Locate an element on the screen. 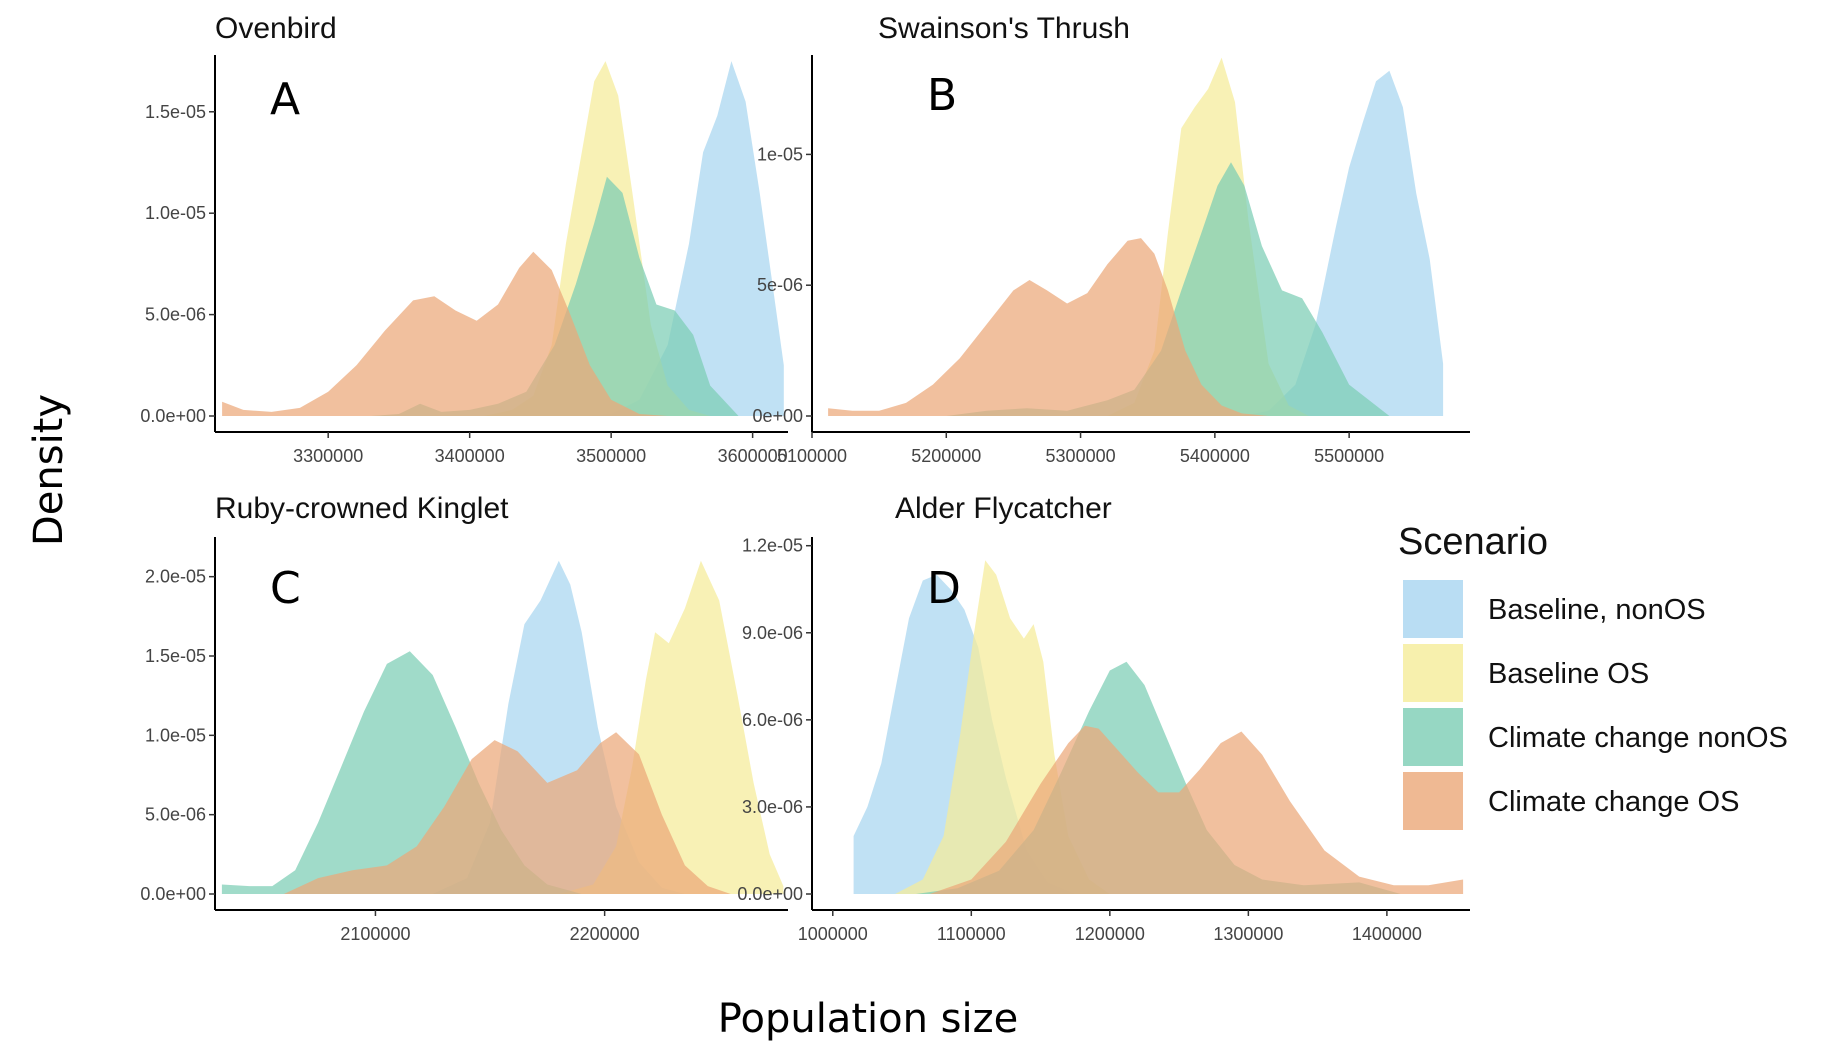 The width and height of the screenshot is (1836, 1063). legend-label: Climate change nonOS is located at coordinates (1638, 738).